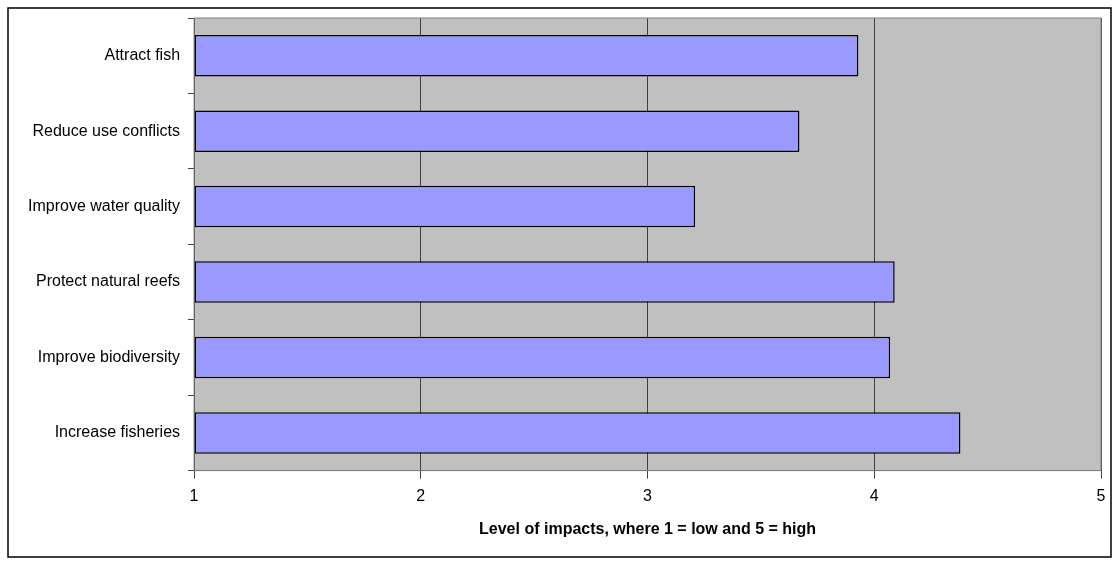 This screenshot has width=1119, height=569. Describe the element at coordinates (142, 55) in the screenshot. I see `y-tick-label: Attract fish` at that location.